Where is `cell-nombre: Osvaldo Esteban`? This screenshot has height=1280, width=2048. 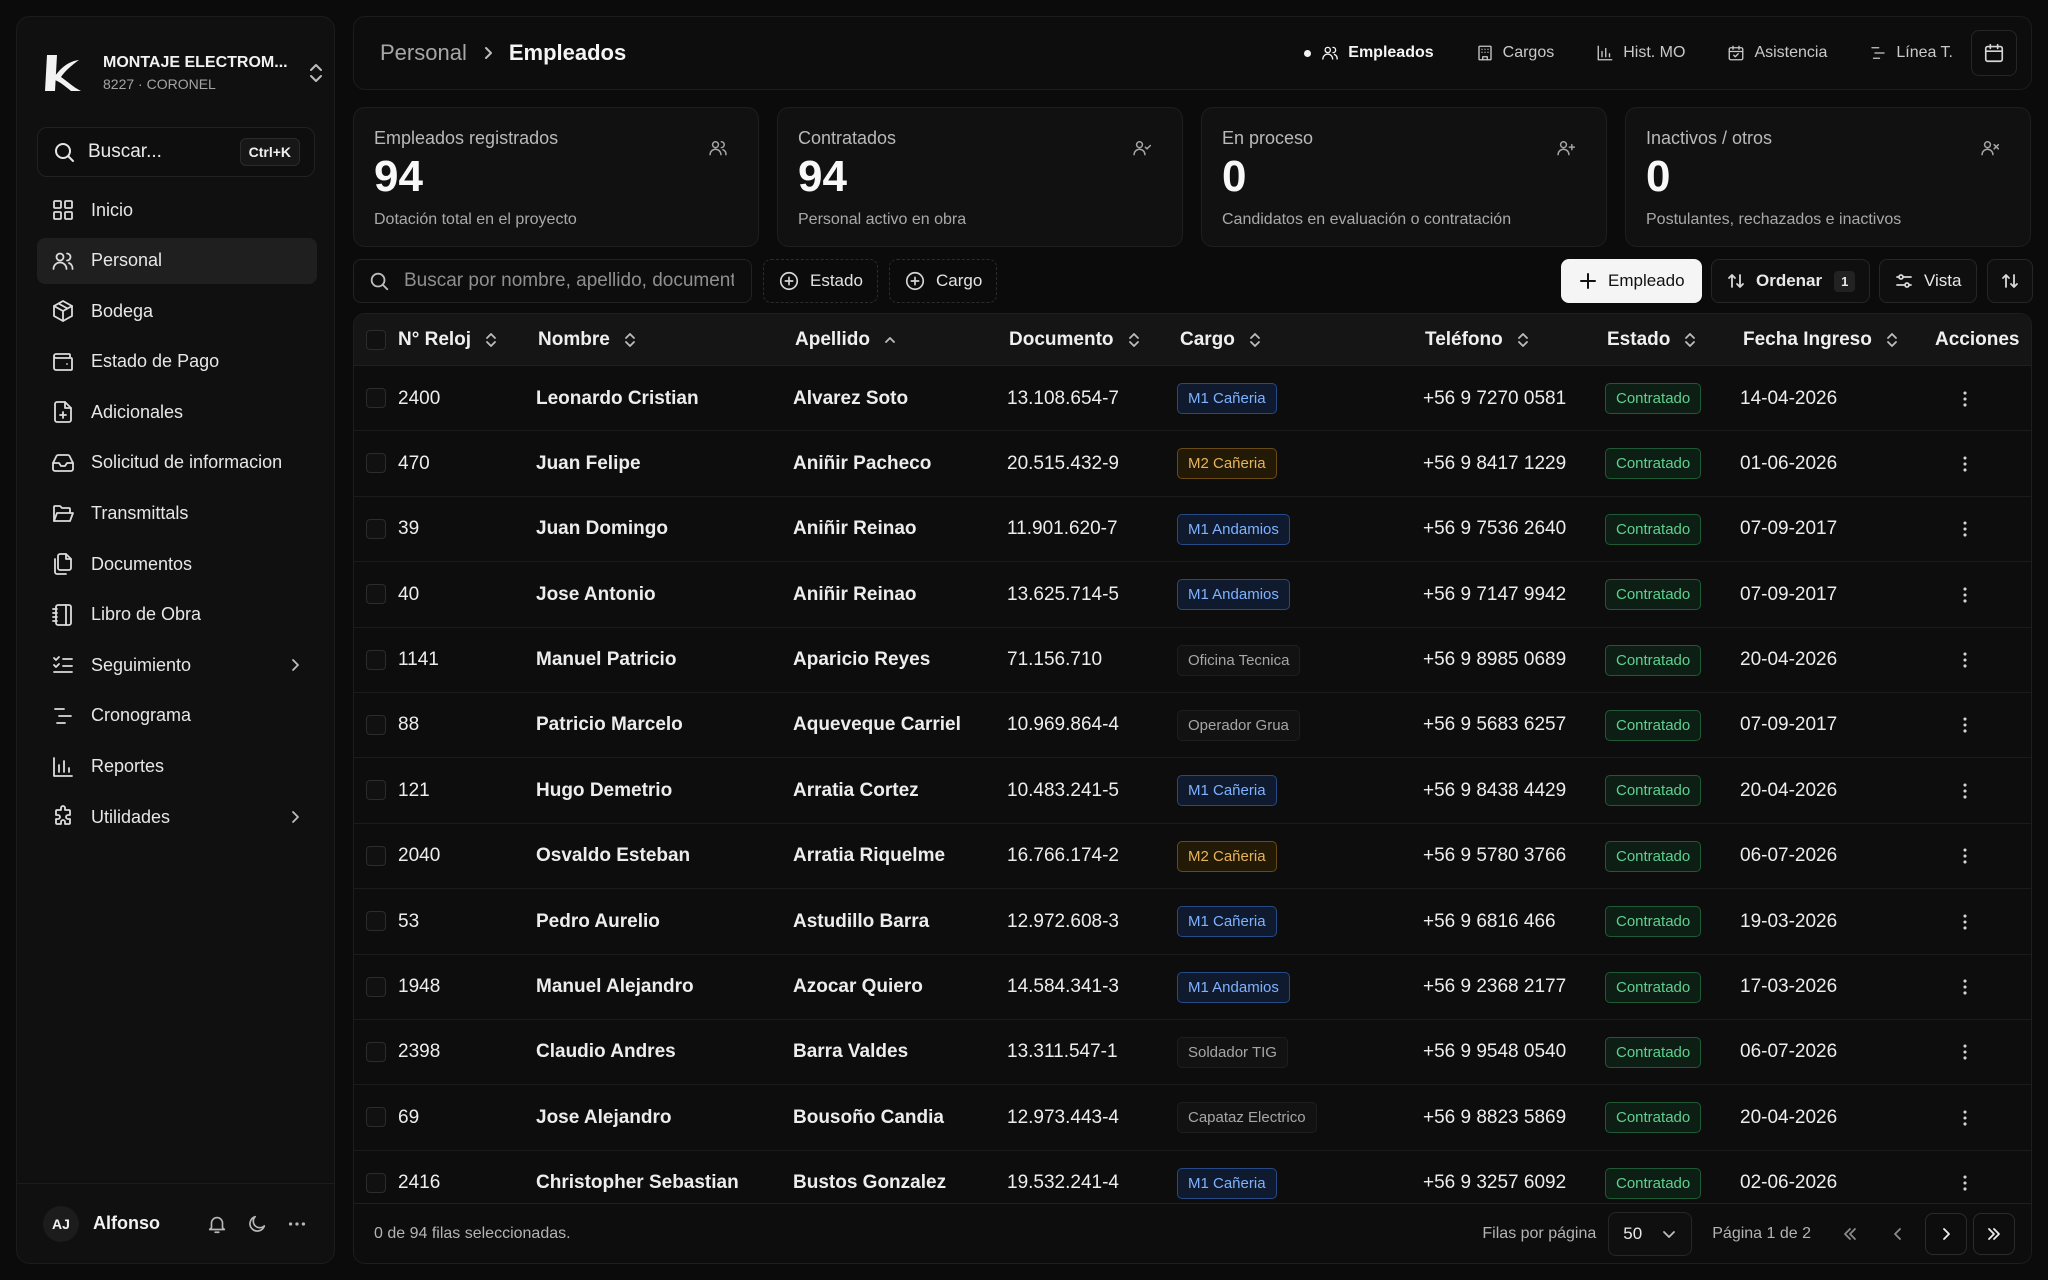 cell-nombre: Osvaldo Esteban is located at coordinates (613, 856).